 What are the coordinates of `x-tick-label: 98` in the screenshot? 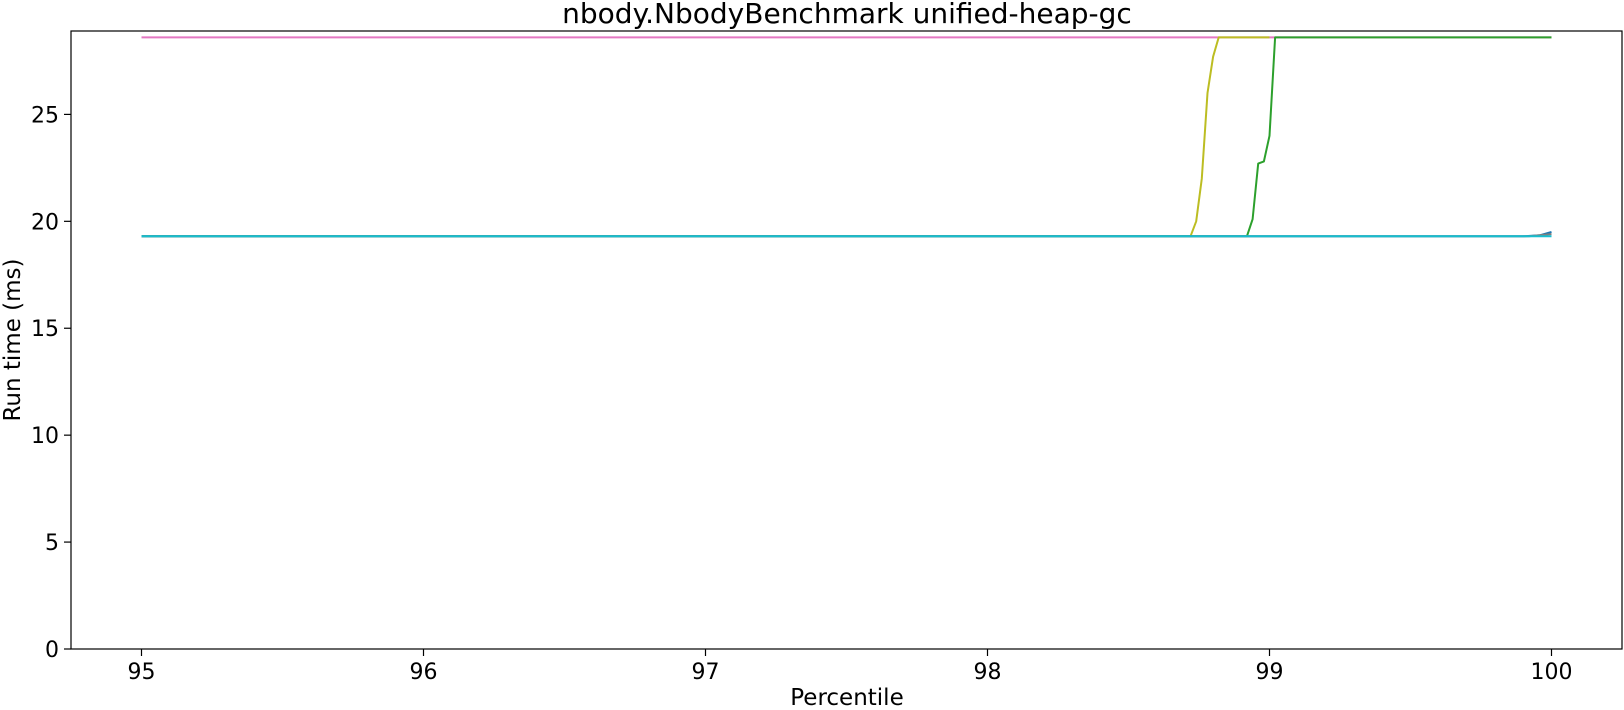 It's located at (988, 672).